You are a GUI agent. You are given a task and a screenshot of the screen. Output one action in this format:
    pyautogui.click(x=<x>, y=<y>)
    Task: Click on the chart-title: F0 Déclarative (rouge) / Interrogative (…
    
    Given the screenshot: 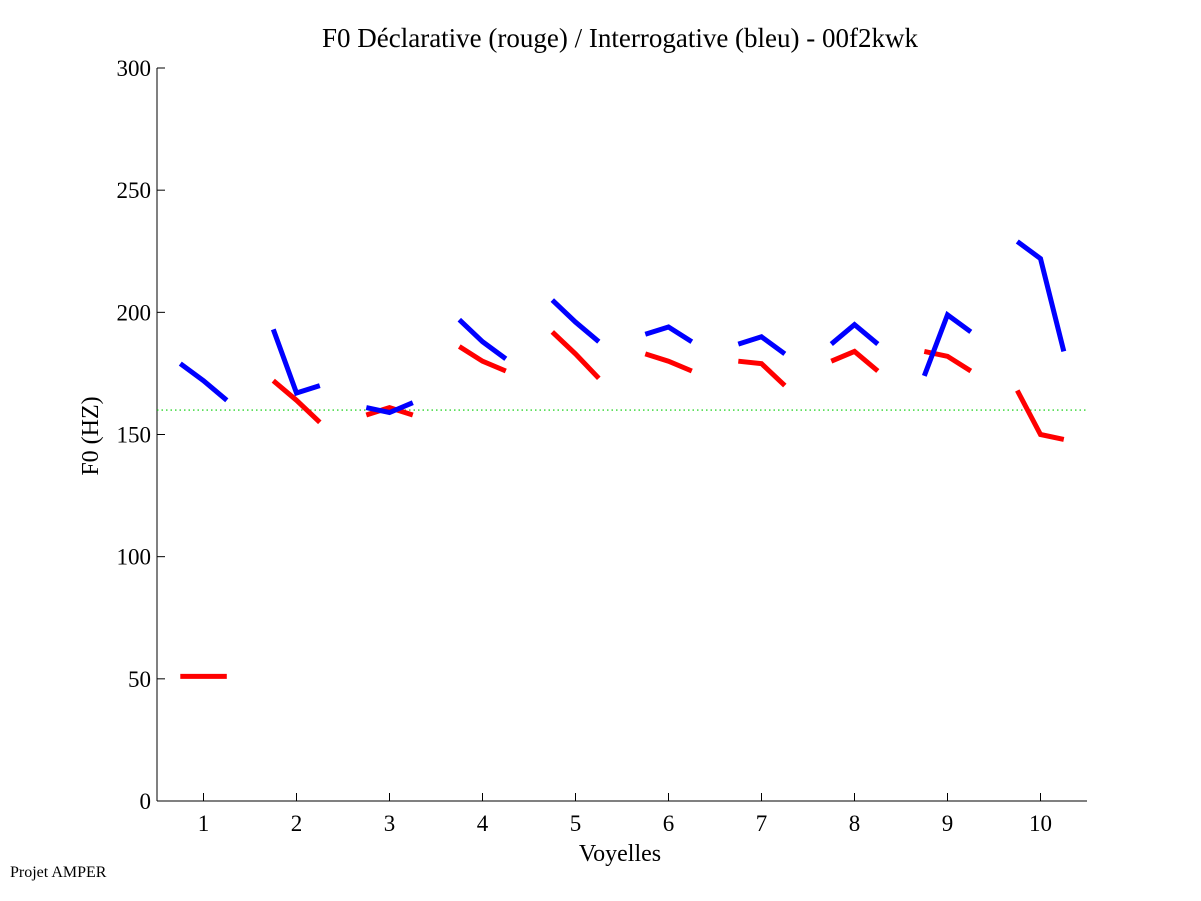 What is the action you would take?
    pyautogui.click(x=620, y=38)
    